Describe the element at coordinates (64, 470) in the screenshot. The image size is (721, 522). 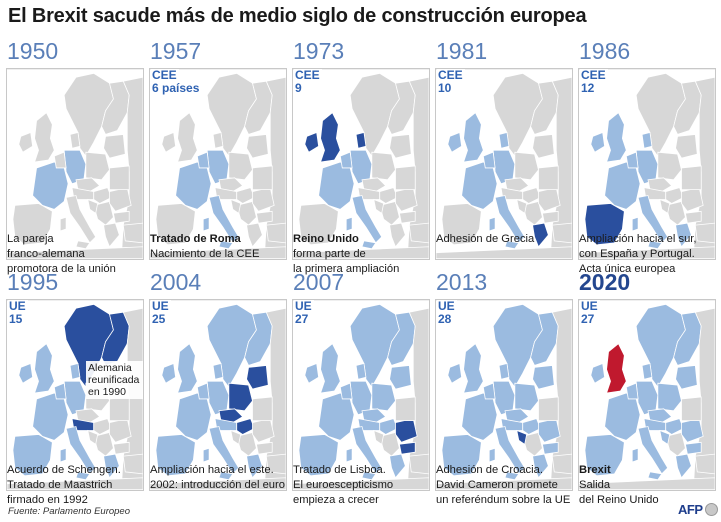
I see `caption-line: Acuerdo de Schengen.` at that location.